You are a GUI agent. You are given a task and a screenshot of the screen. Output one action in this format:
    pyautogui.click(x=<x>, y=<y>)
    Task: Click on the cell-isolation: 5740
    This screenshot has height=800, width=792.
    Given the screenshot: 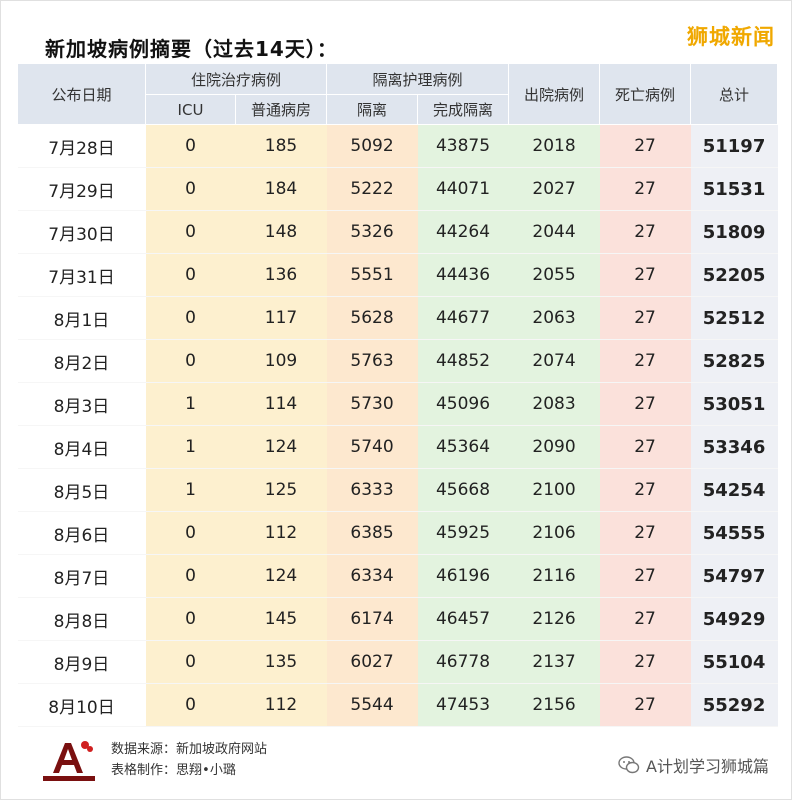 What is the action you would take?
    pyautogui.click(x=372, y=447)
    